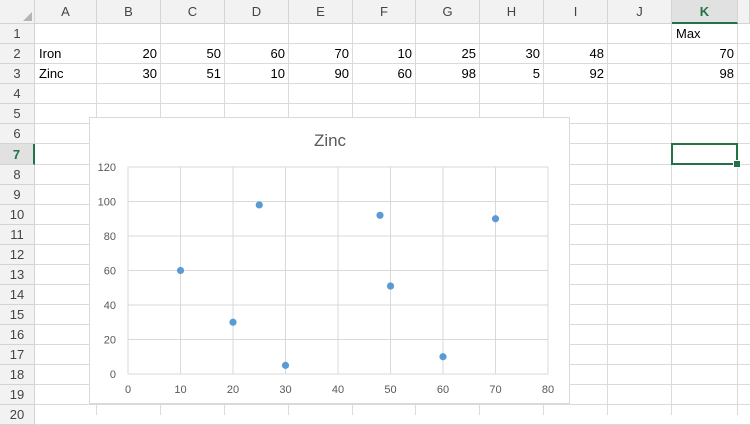 The width and height of the screenshot is (750, 425). Describe the element at coordinates (688, 33) in the screenshot. I see `cell-k1: Max` at that location.